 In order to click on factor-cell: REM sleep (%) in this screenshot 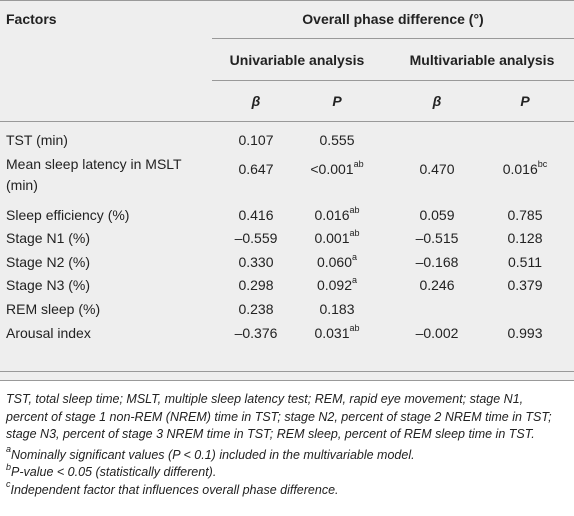, I will do `click(53, 309)`.